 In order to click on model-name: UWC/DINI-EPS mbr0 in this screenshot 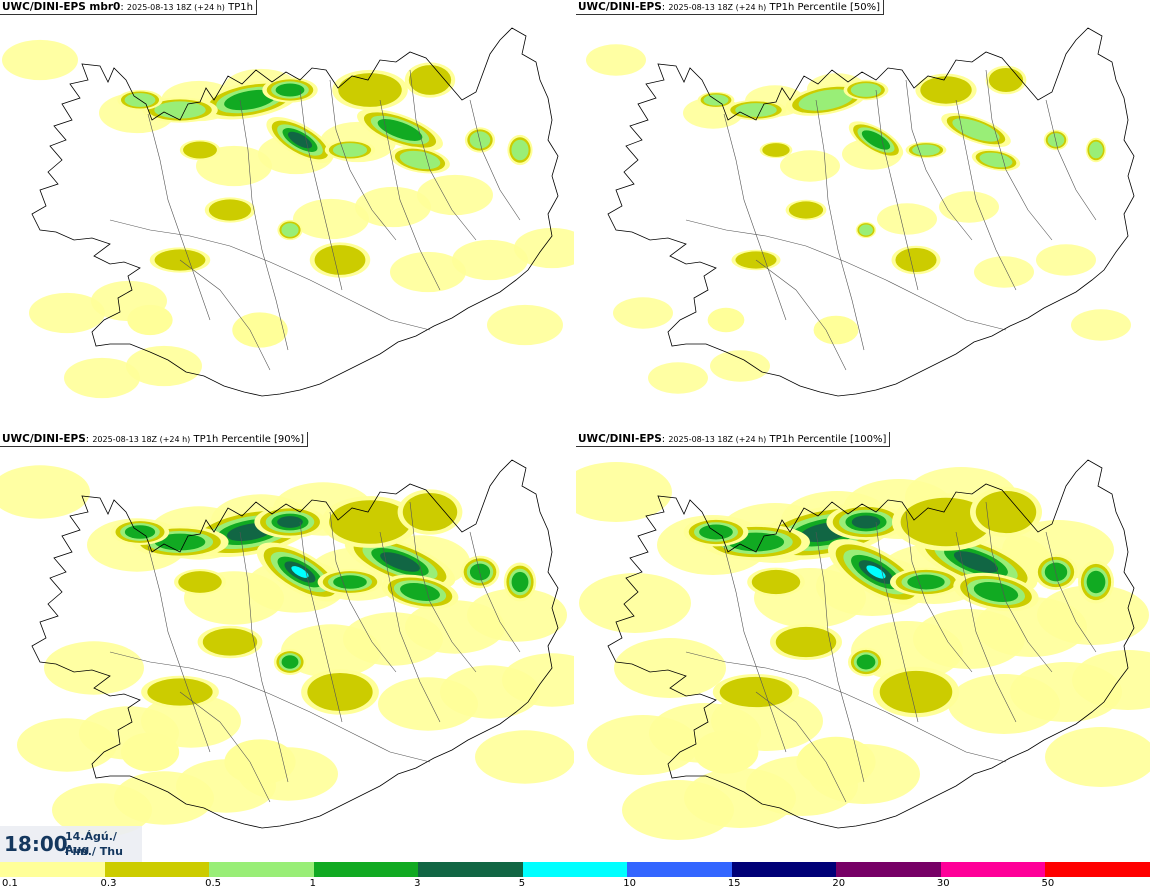, I will do `click(61, 7)`.